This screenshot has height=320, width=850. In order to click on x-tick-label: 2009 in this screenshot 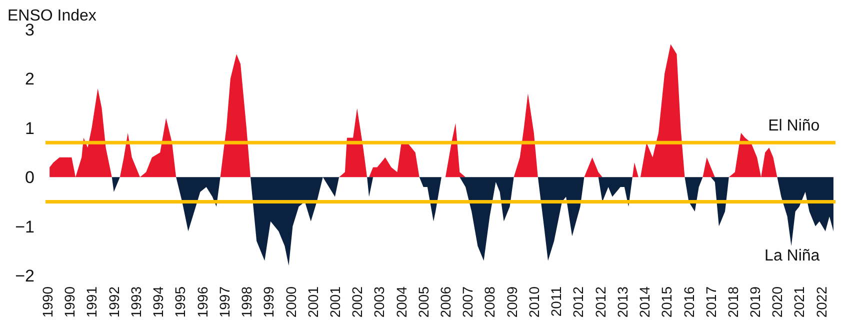, I will do `click(512, 302)`.